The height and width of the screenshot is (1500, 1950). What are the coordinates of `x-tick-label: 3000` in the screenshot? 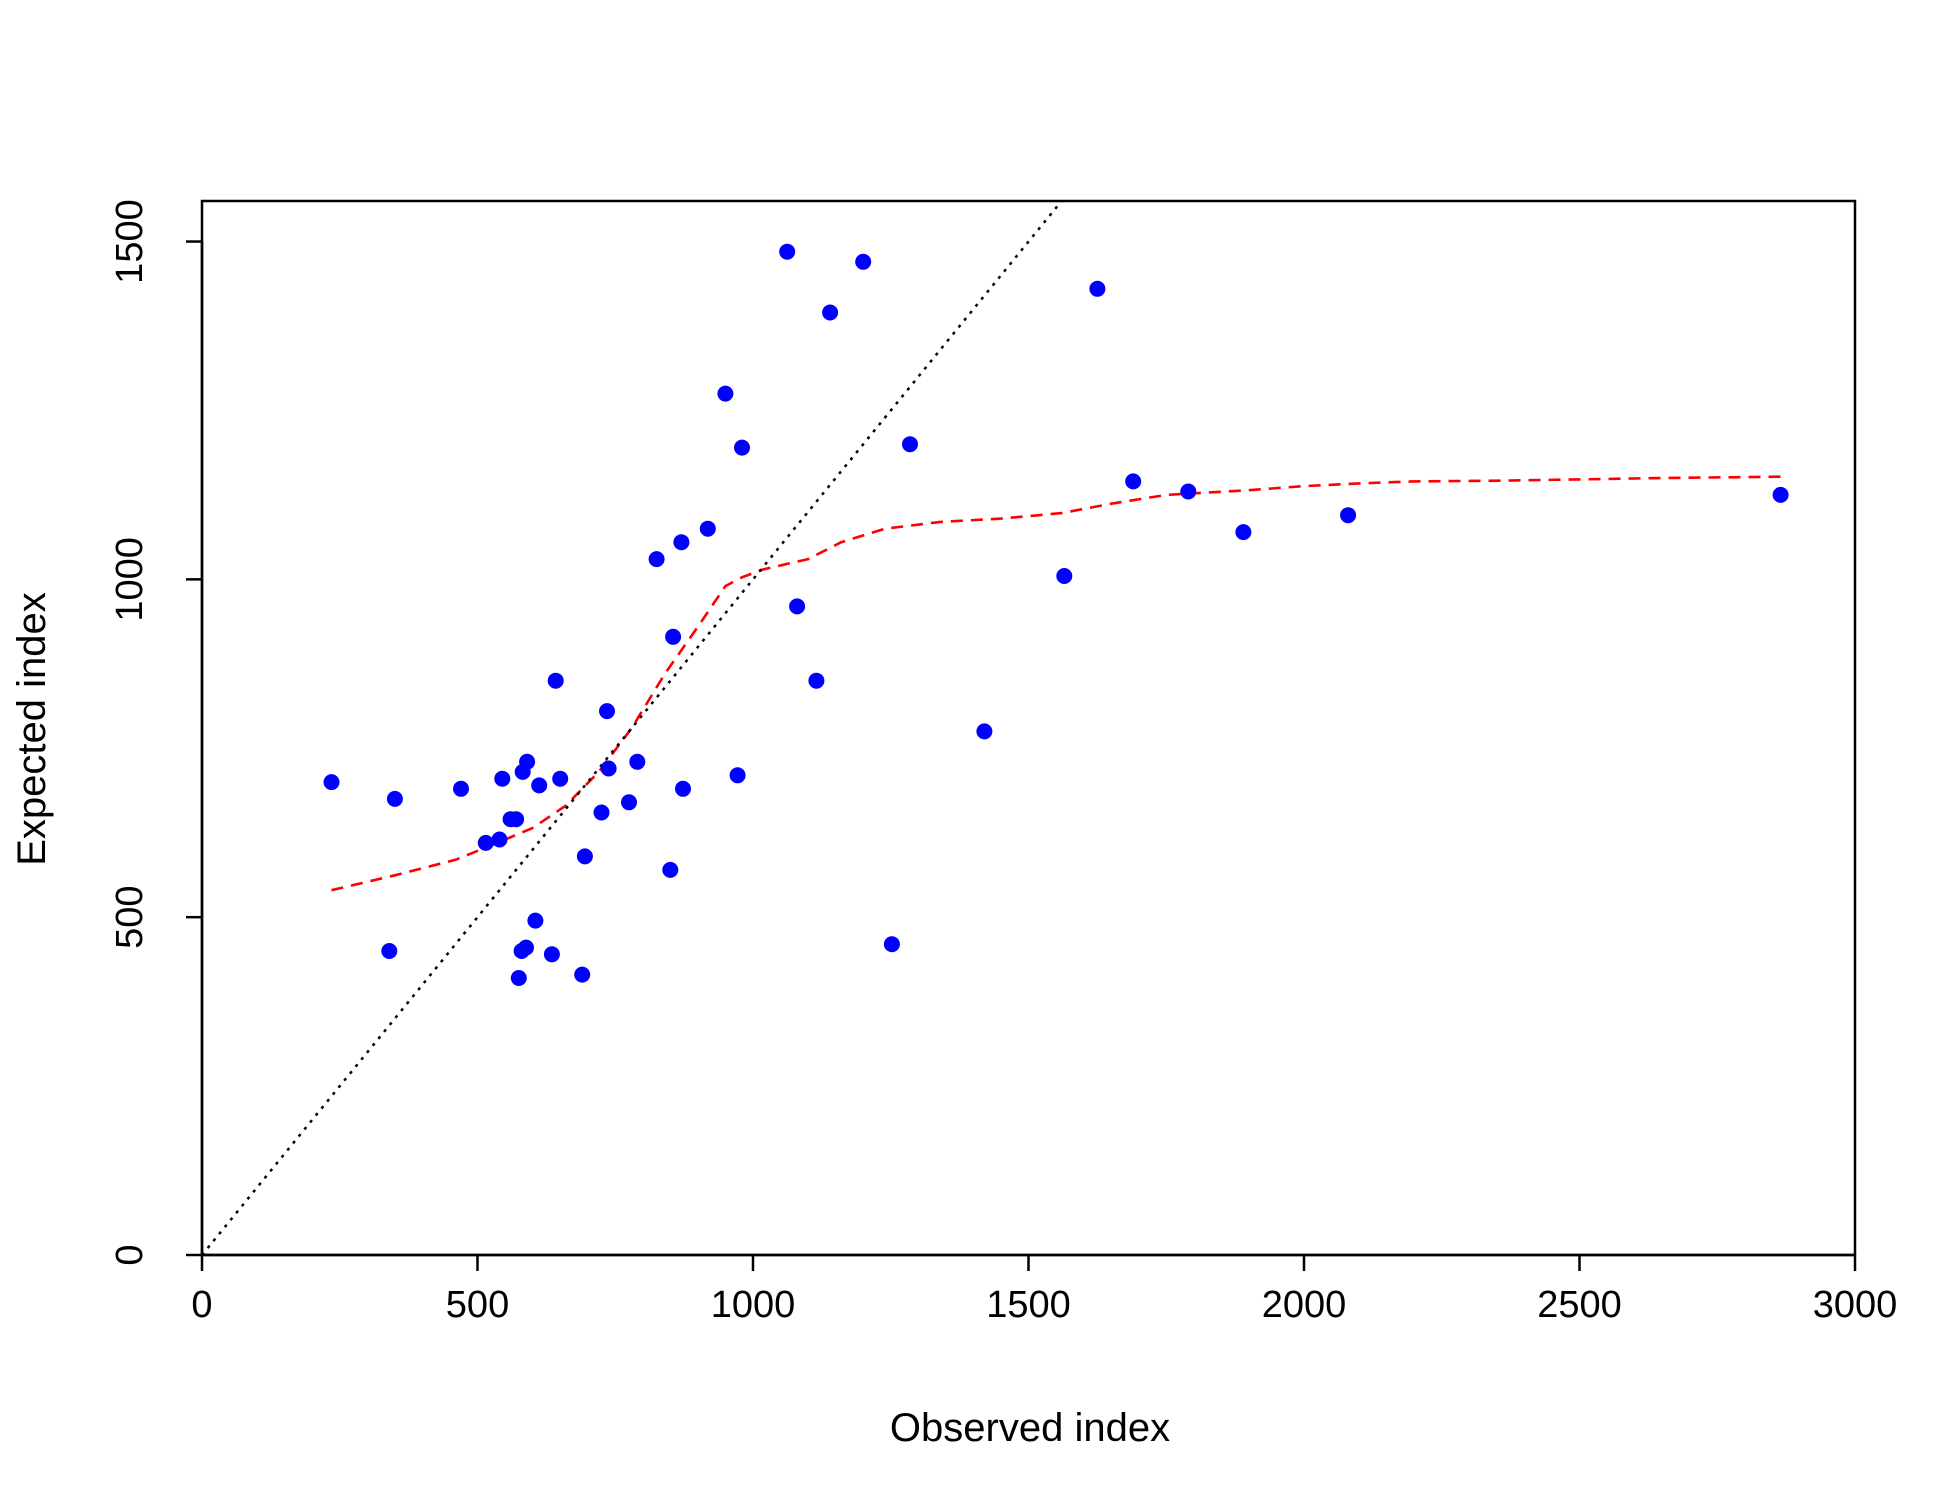 It's located at (1855, 1305).